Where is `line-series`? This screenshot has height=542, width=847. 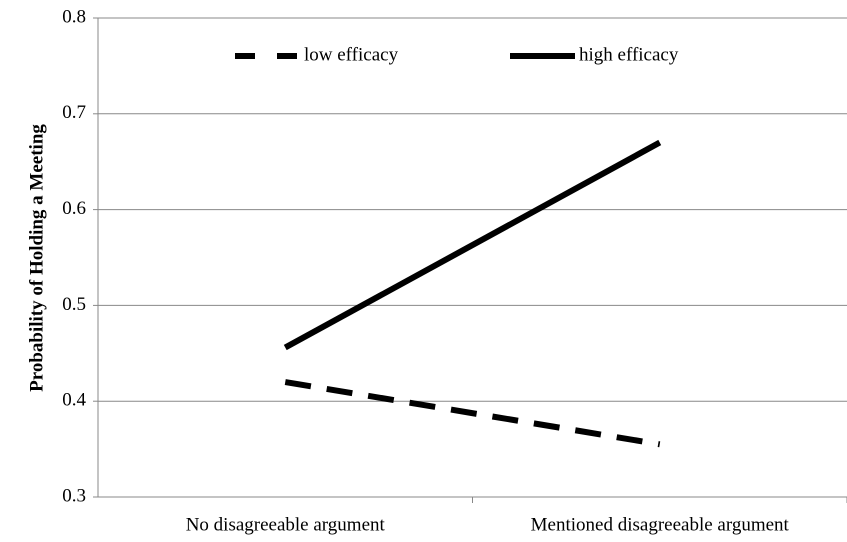
line-series is located at coordinates (472, 413).